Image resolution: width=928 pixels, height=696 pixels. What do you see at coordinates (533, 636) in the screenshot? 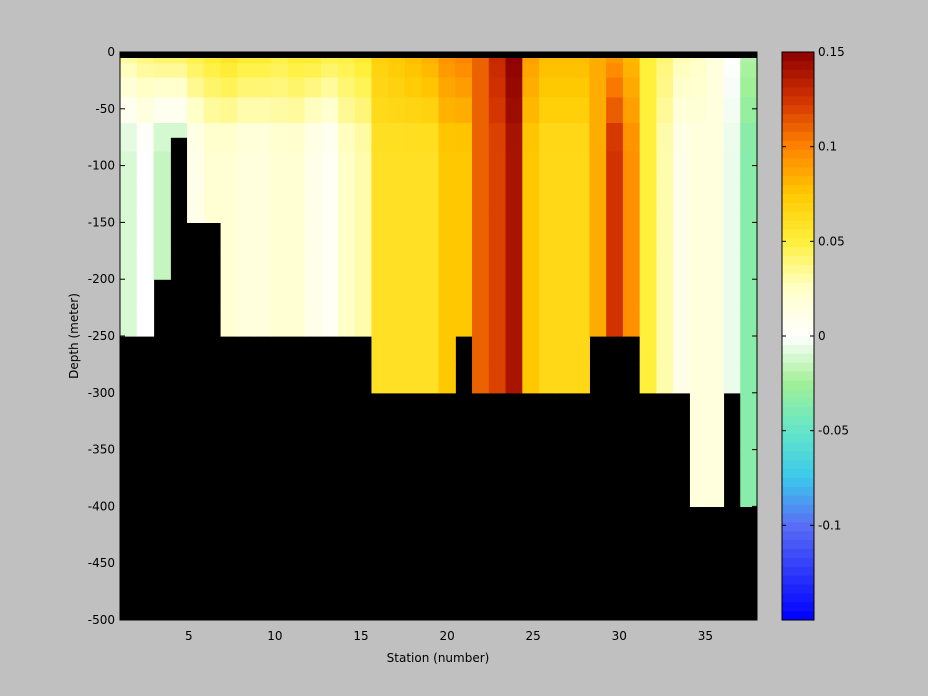
I see `x-tick-label: 25` at bounding box center [533, 636].